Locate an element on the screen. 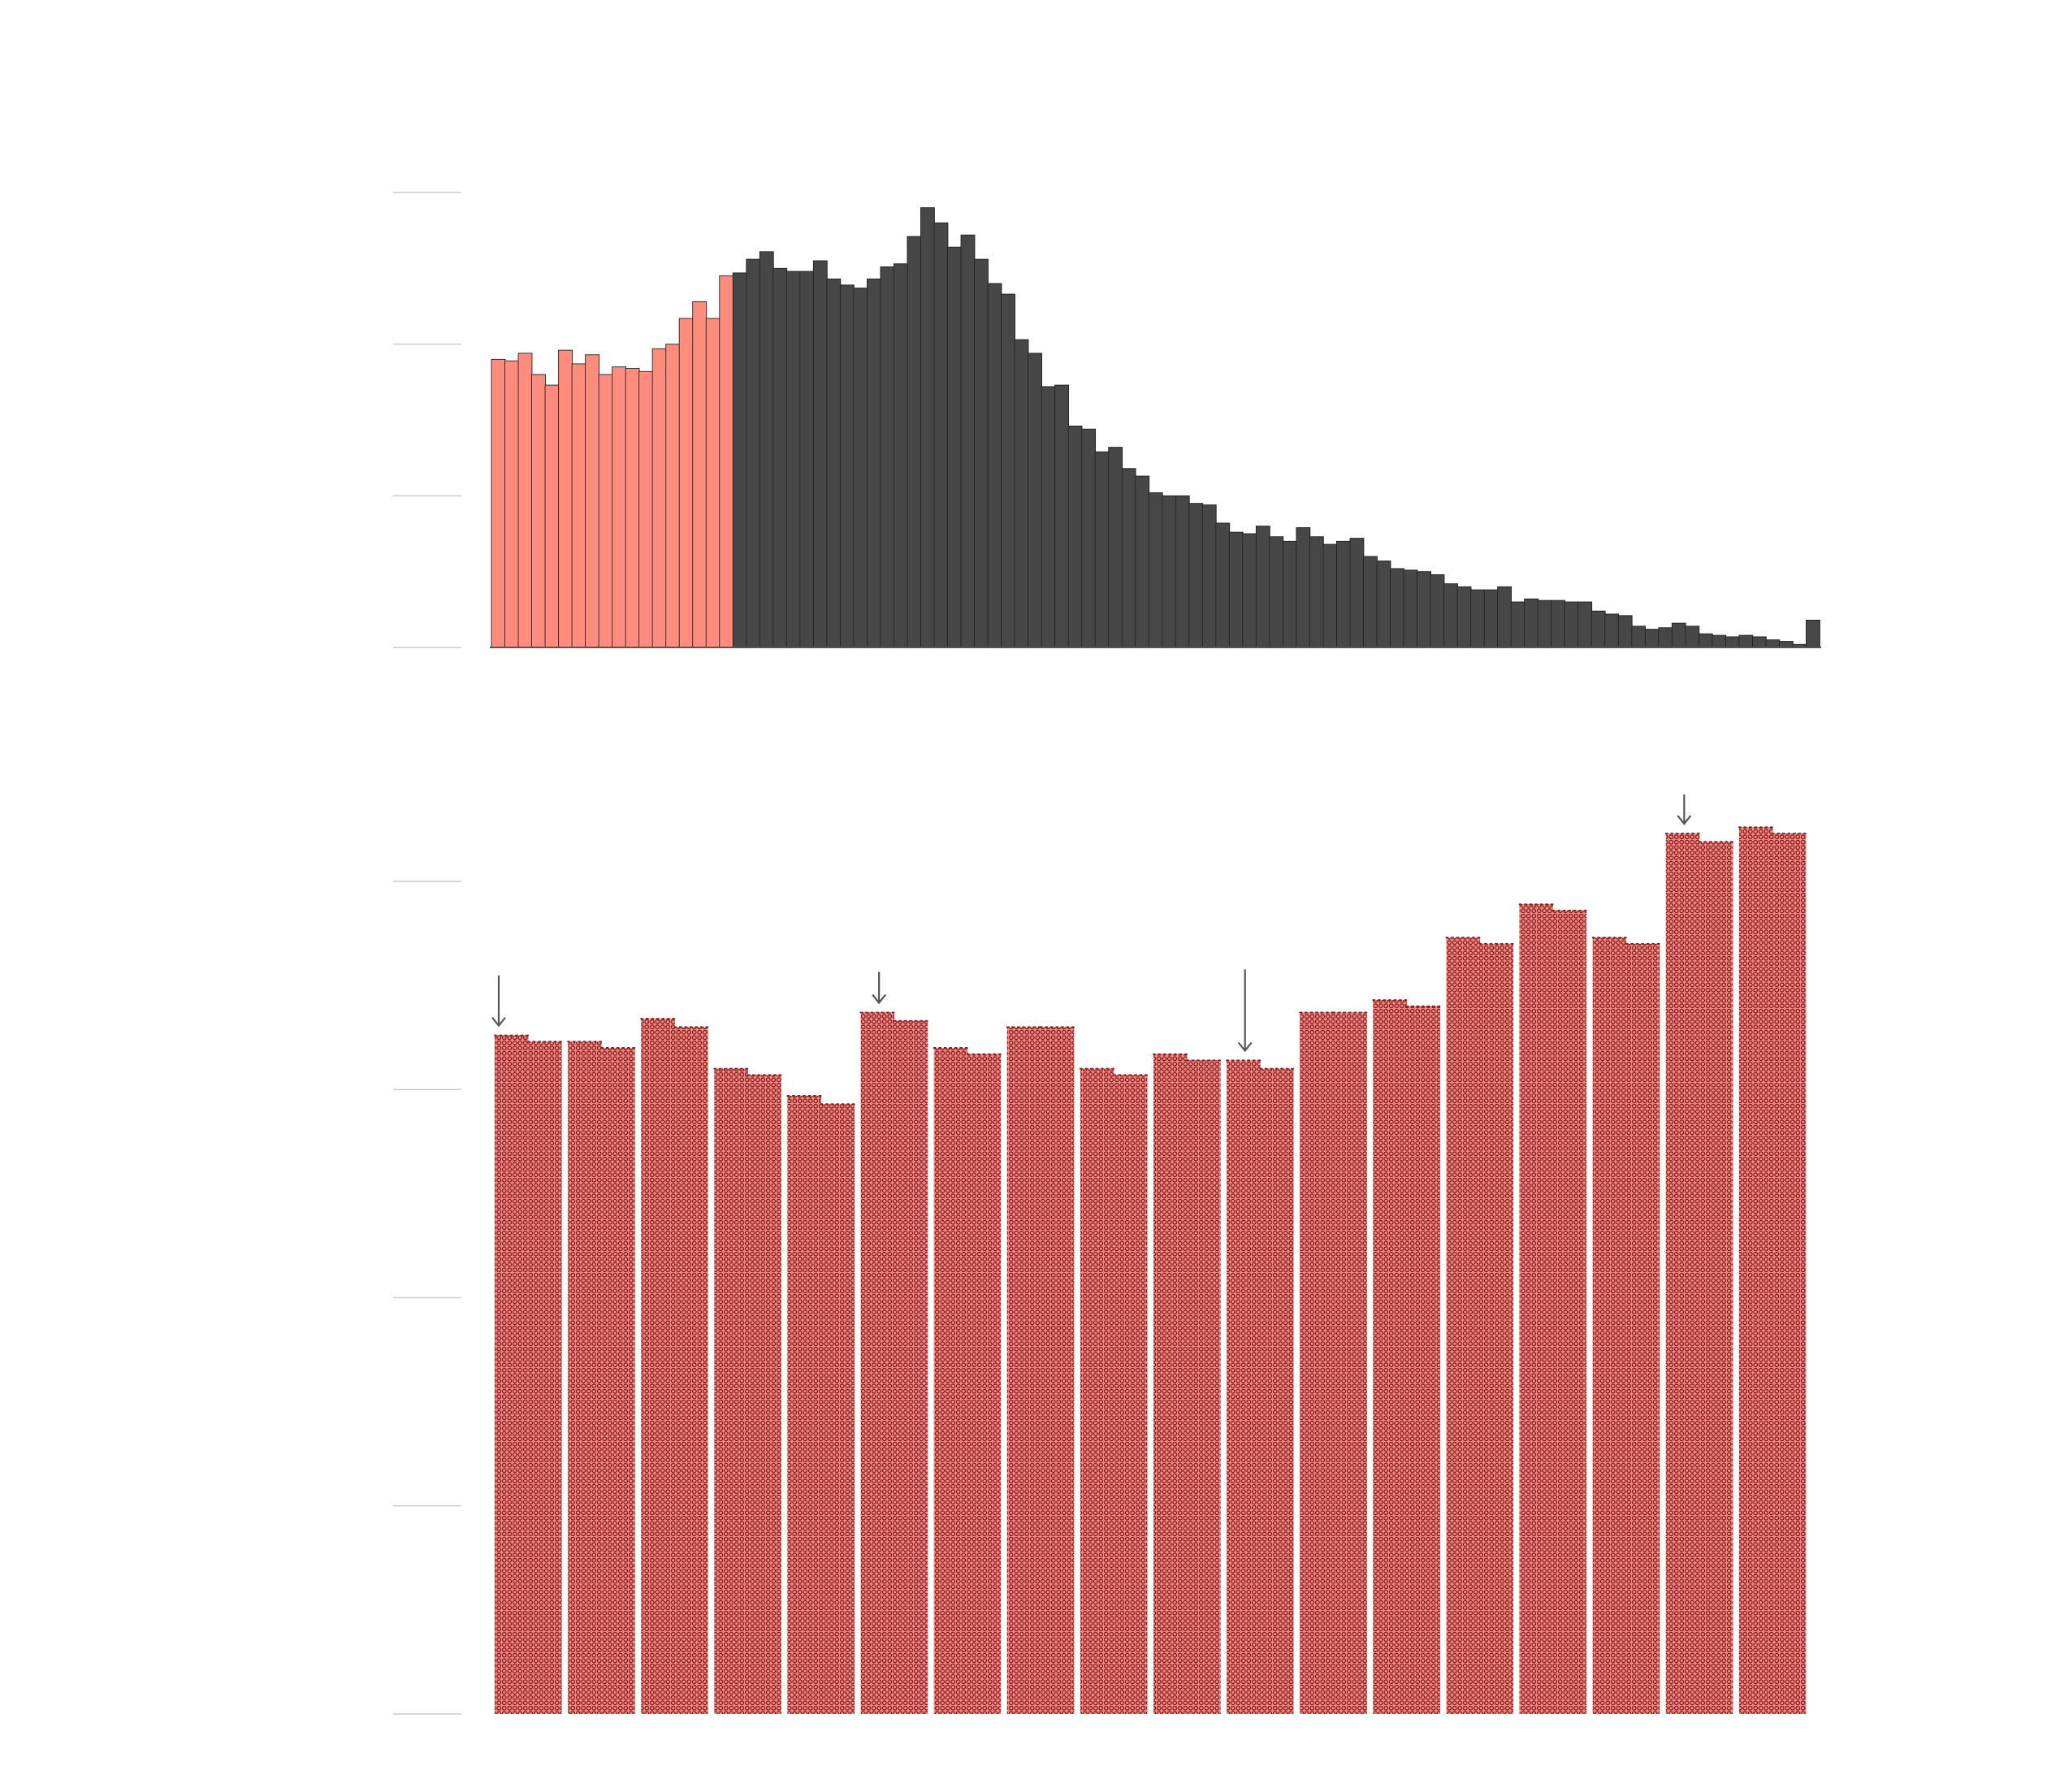  top-gridlines is located at coordinates (427, 420).